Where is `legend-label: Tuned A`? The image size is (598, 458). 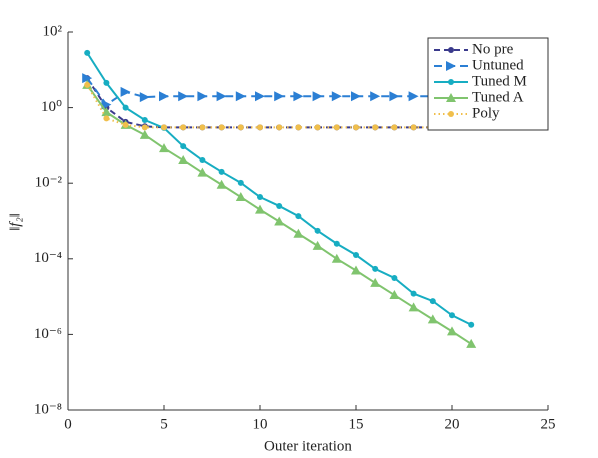 legend-label: Tuned A is located at coordinates (498, 97).